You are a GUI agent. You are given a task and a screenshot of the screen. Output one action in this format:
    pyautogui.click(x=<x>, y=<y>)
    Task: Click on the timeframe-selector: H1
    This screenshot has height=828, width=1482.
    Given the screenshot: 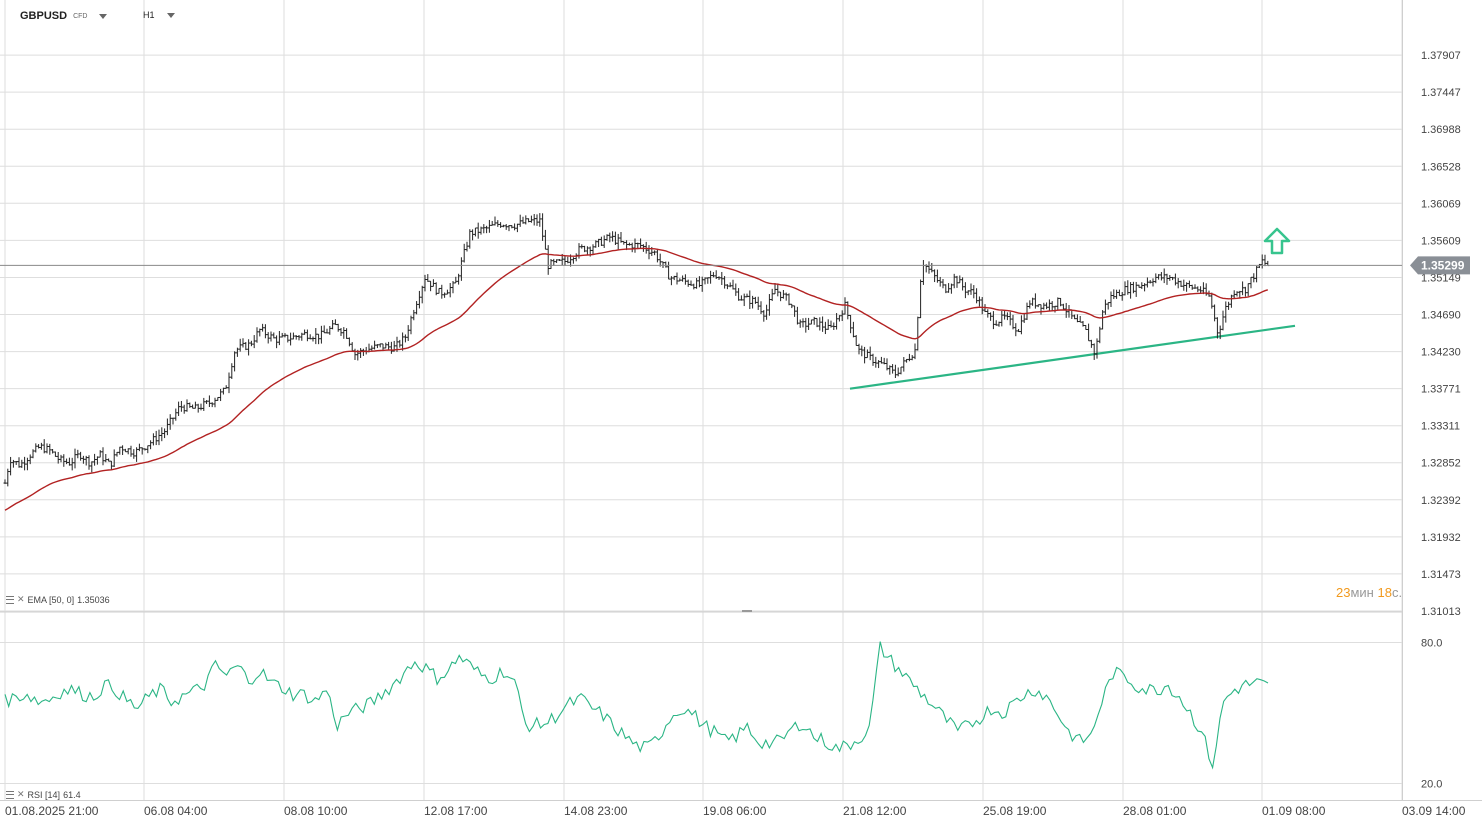 What is the action you would take?
    pyautogui.click(x=159, y=15)
    